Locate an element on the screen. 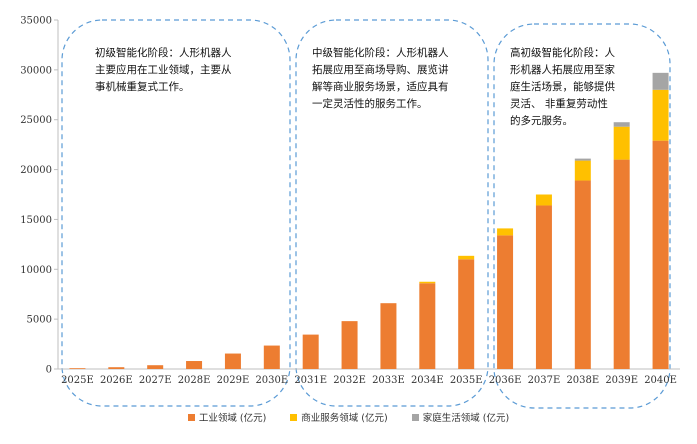 Image resolution: width=697 pixels, height=444 pixels. x-tick-label: 2028E is located at coordinates (194, 380).